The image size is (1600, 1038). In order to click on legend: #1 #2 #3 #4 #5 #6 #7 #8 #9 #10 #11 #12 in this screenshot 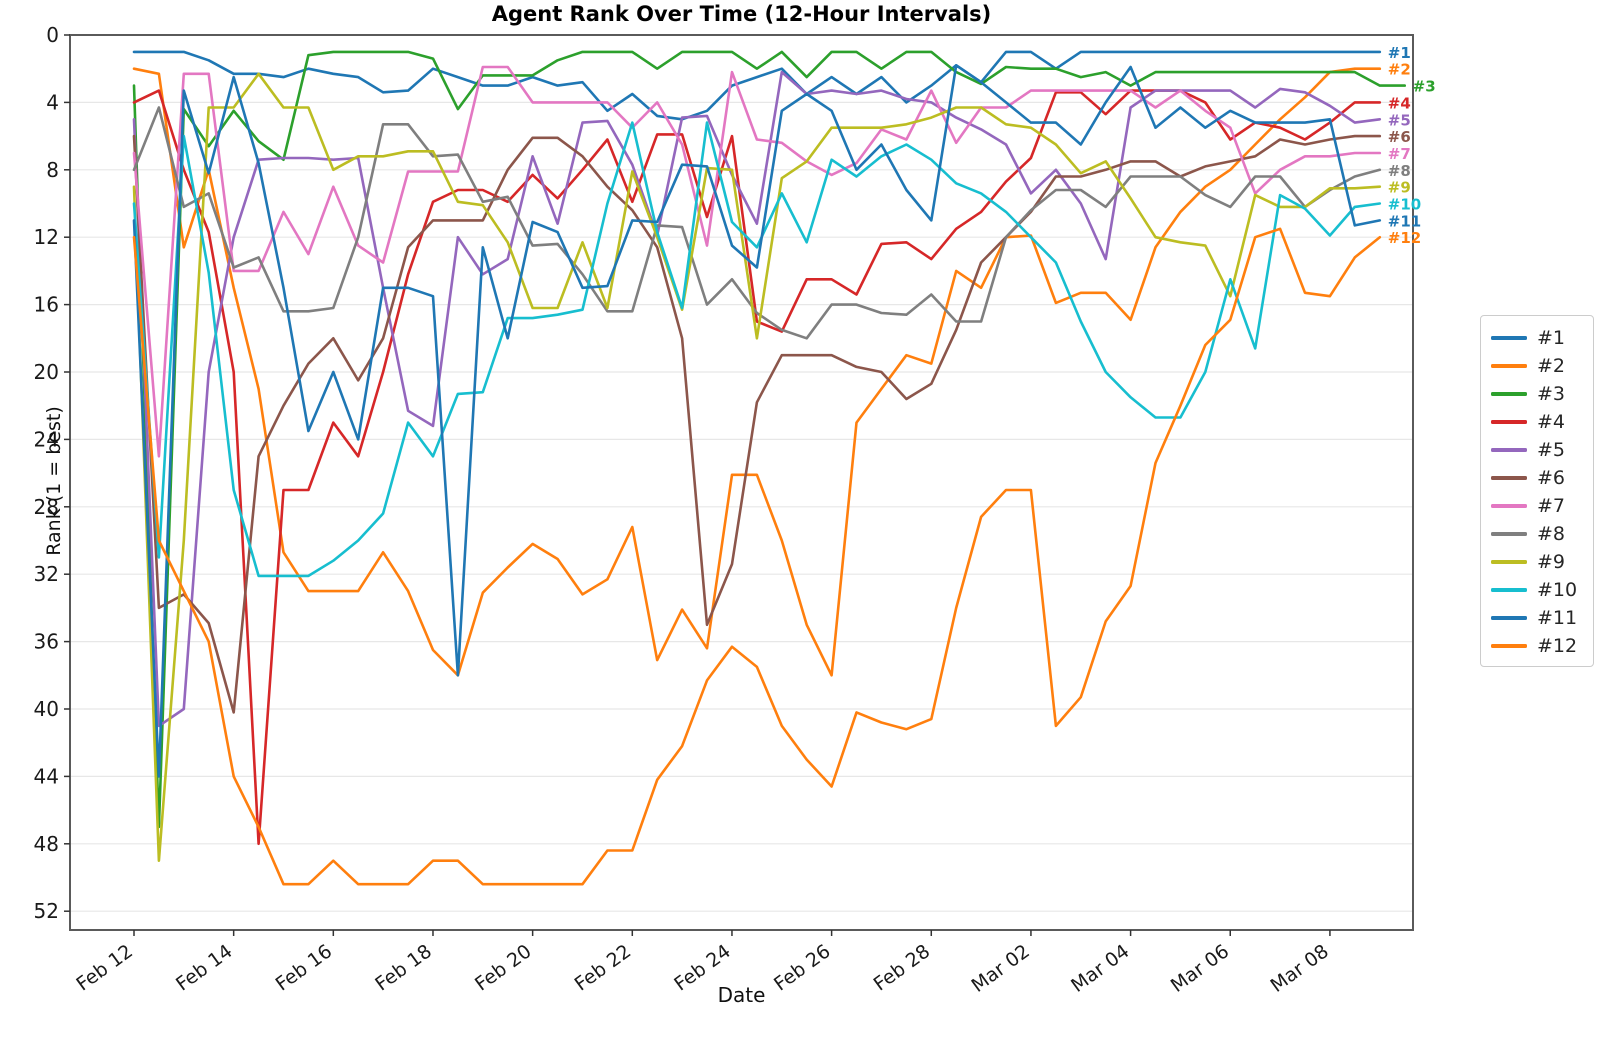, I will do `click(1537, 491)`.